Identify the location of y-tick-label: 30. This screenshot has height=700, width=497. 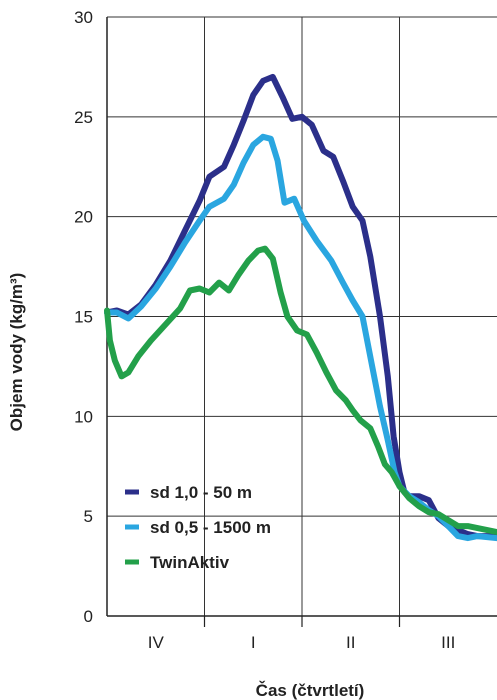
(83, 17).